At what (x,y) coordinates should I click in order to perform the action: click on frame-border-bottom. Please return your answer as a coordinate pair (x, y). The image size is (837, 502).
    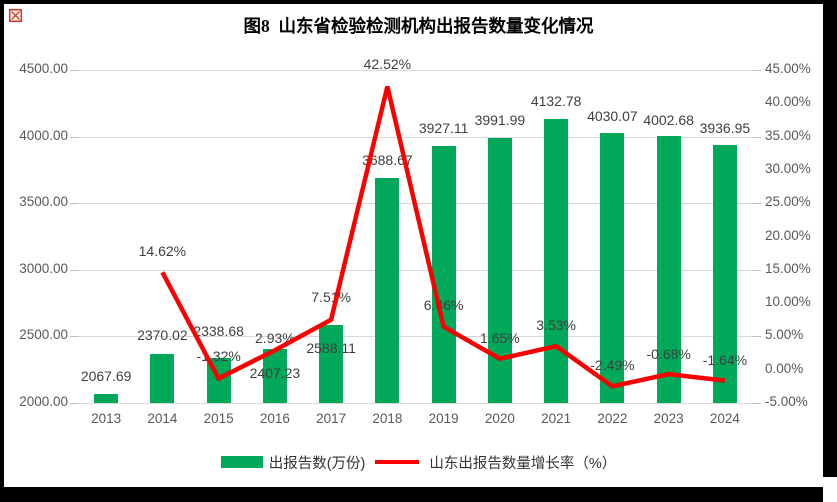
    Looking at the image, I should click on (411, 494).